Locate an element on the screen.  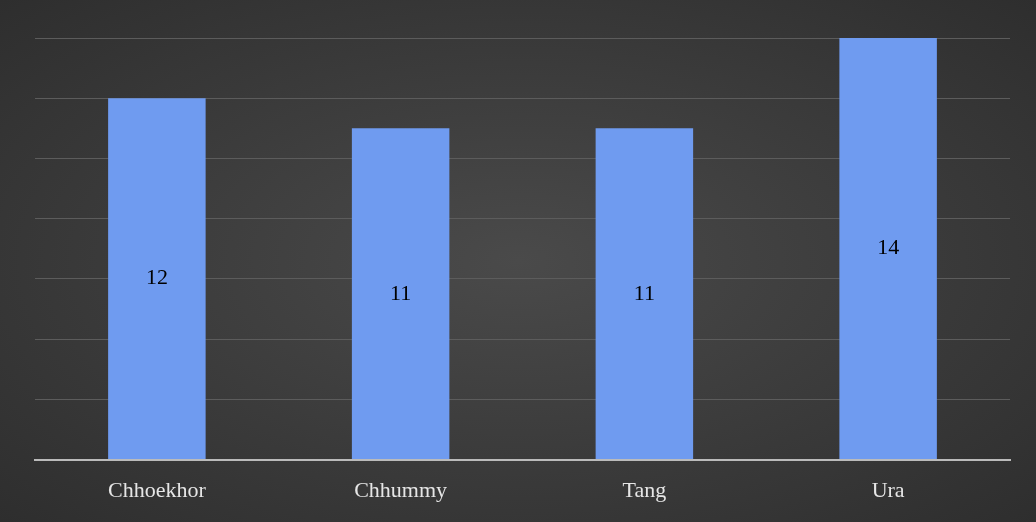
data-label: 12 is located at coordinates (156, 277).